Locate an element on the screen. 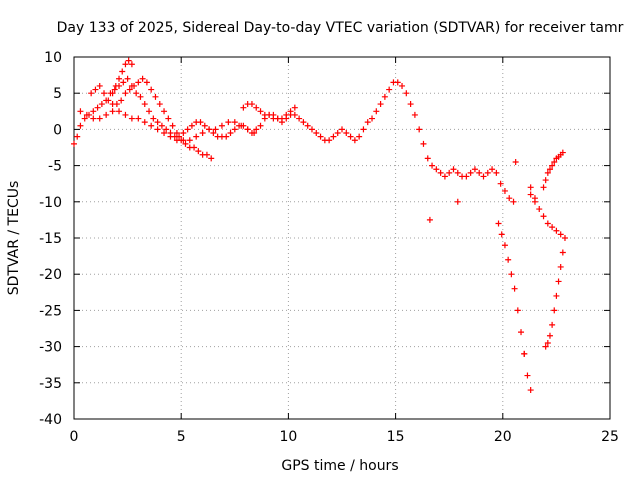 The width and height of the screenshot is (640, 480). x-tick-label: 15 is located at coordinates (396, 437).